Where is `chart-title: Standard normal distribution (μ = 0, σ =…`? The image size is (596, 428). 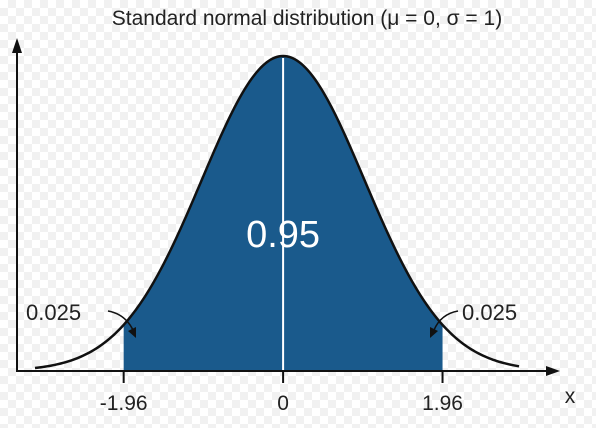 chart-title: Standard normal distribution (μ = 0, σ =… is located at coordinates (307, 18).